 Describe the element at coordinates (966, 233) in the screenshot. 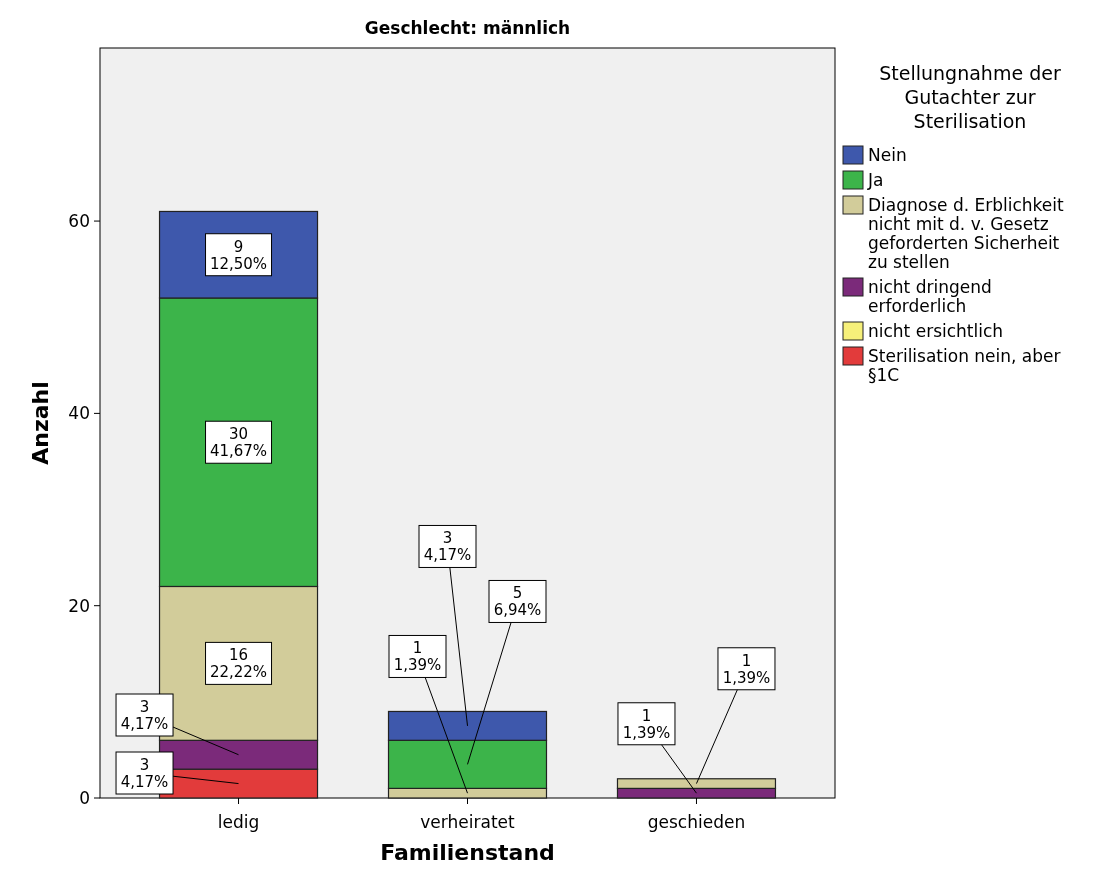

I see `legend-label: Diagnose d. Erblichkeit nicht mit d. v. Gesetz geforderten Sicherheit zu stellen` at that location.